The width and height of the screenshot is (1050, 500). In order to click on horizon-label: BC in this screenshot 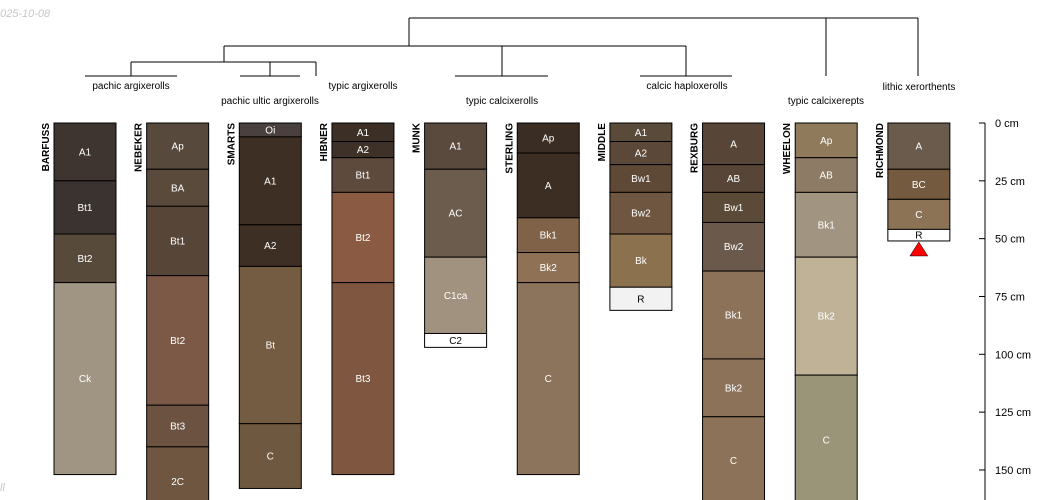, I will do `click(919, 185)`.